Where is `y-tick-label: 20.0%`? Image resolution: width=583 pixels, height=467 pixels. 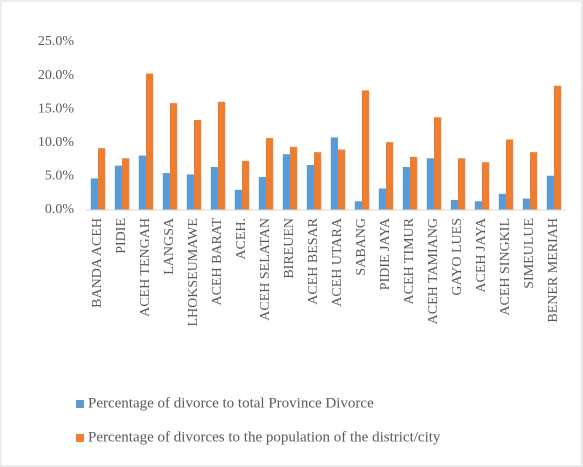 y-tick-label: 20.0% is located at coordinates (56, 75).